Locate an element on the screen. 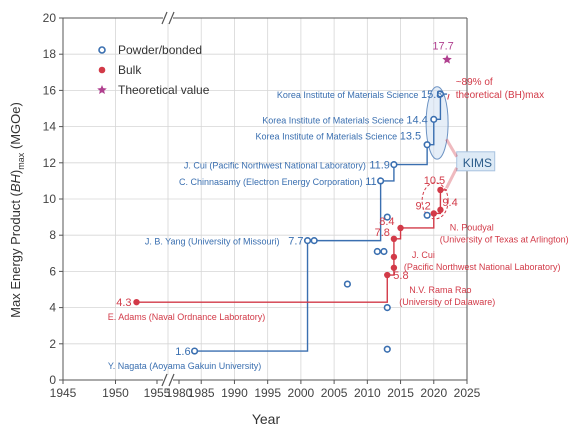 The height and width of the screenshot is (432, 580). annotation-label: 7.8 is located at coordinates (382, 233).